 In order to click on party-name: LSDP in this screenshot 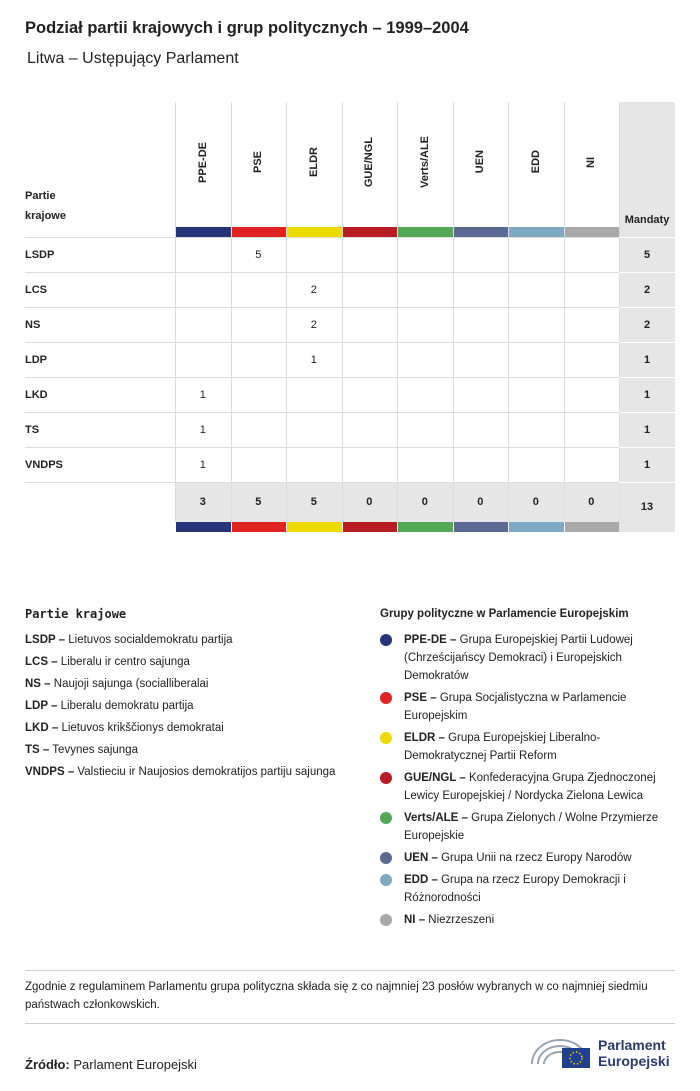, I will do `click(40, 254)`.